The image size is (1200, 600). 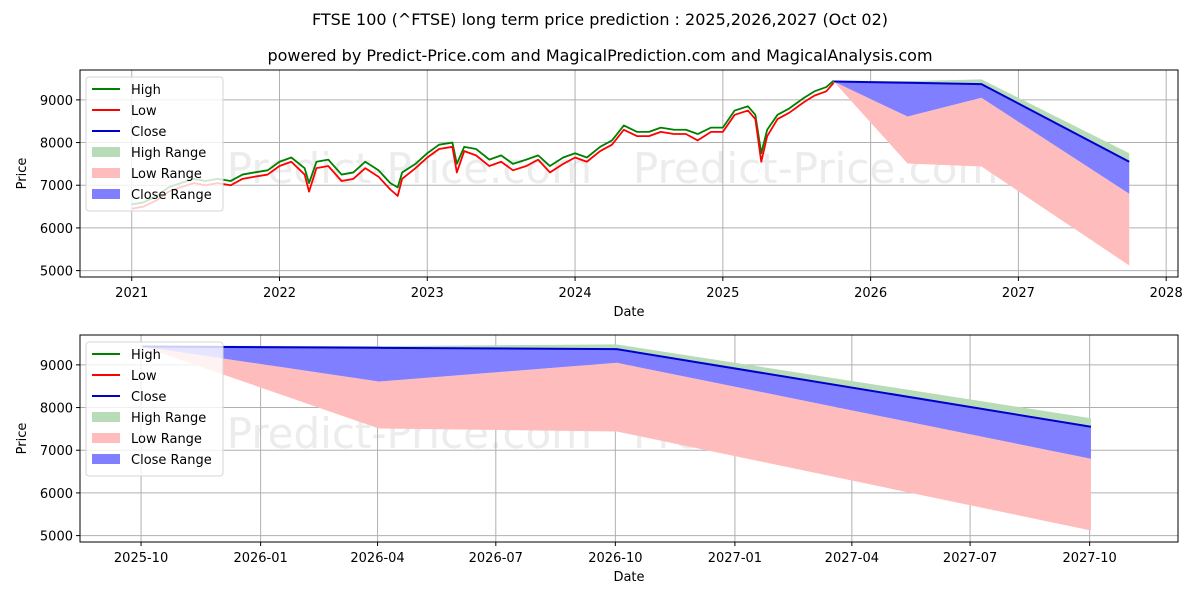 What do you see at coordinates (870, 293) in the screenshot?
I see `x-tick-label: 2026` at bounding box center [870, 293].